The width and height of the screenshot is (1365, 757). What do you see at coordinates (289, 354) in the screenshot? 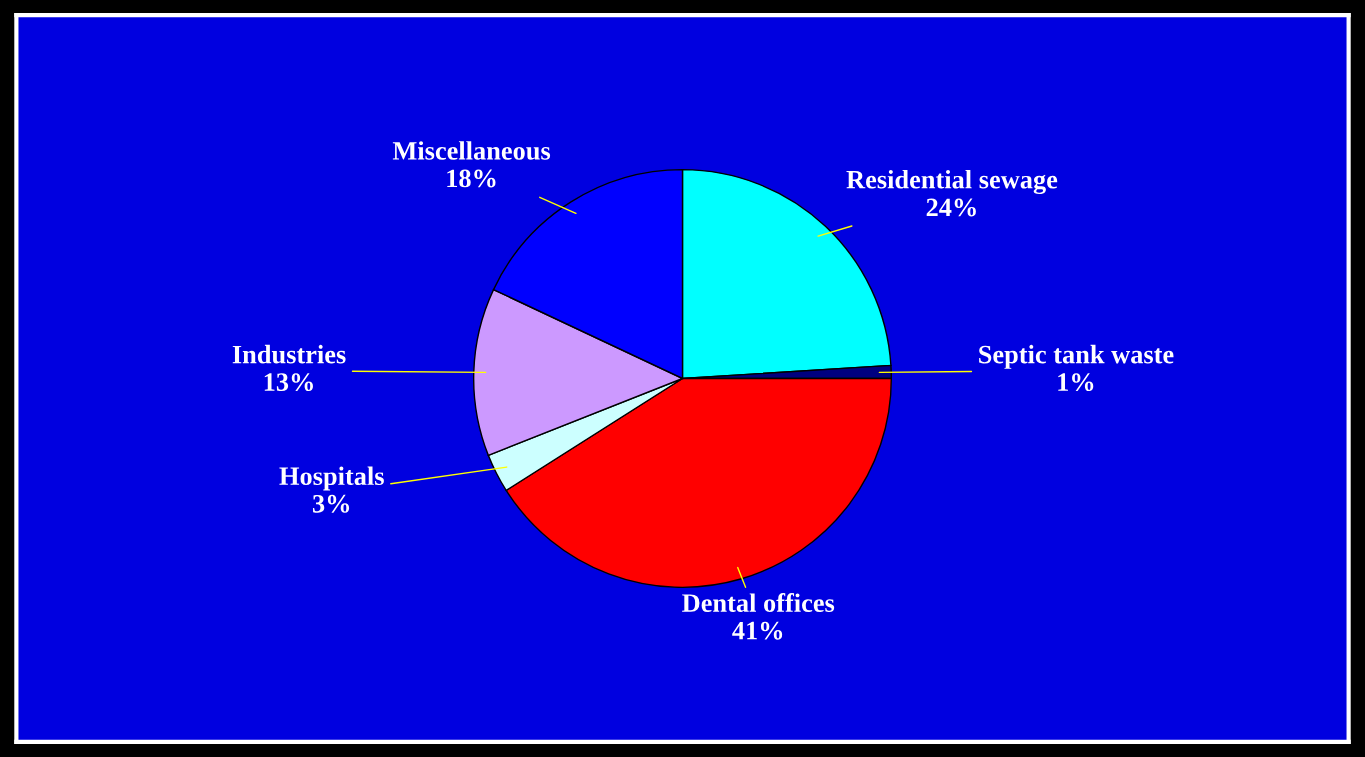
I see `slice-label: Industries` at bounding box center [289, 354].